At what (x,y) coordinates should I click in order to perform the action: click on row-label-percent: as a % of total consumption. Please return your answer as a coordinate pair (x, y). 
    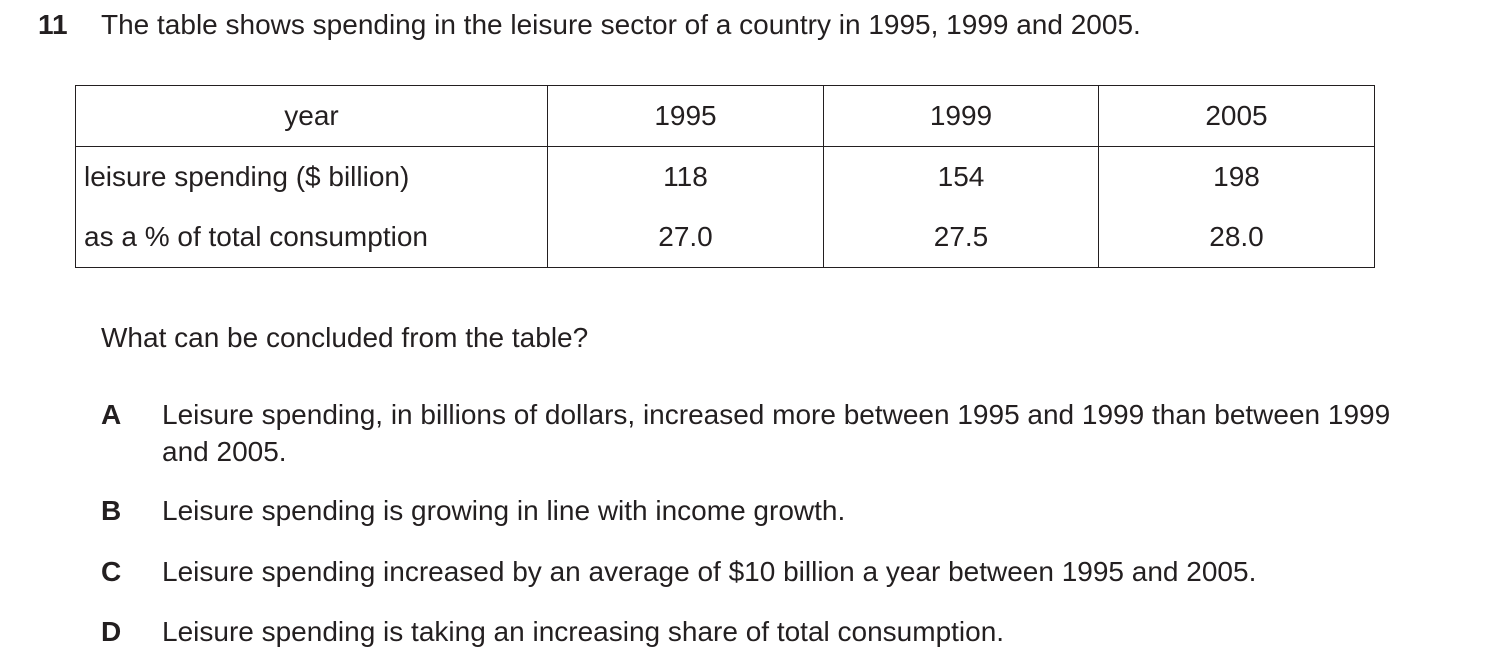
    Looking at the image, I should click on (311, 237).